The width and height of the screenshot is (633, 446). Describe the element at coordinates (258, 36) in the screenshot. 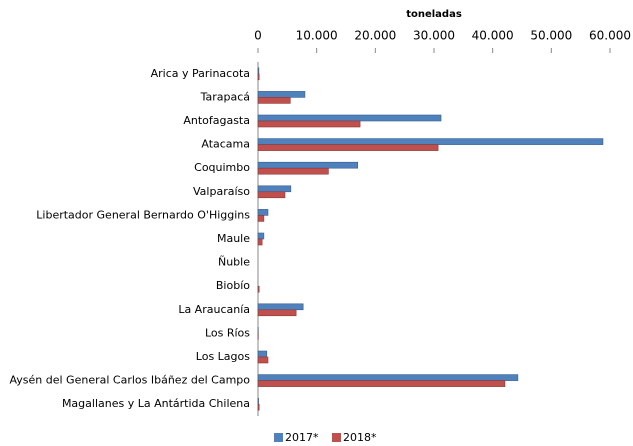

I see `x-tick-label: 0` at that location.